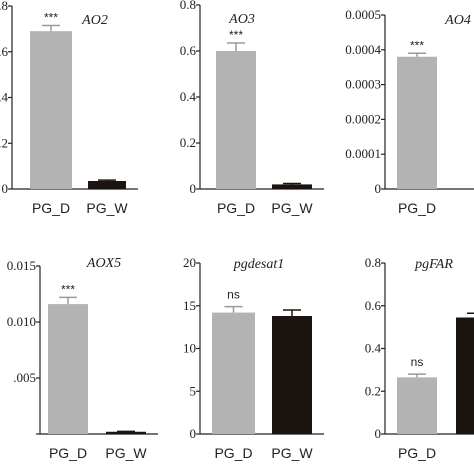 This screenshot has width=474, height=474. What do you see at coordinates (363, 153) in the screenshot?
I see `y-tick-label: 0.0001` at bounding box center [363, 153].